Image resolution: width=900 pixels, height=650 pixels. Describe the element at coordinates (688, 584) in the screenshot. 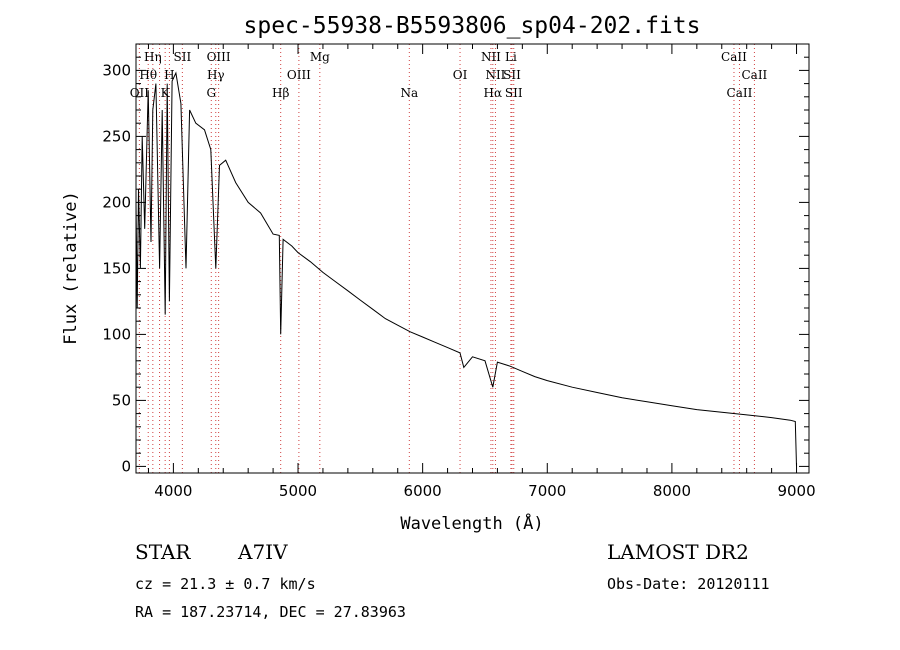

I see `observation-date: Obs-Date: 20120111` at that location.